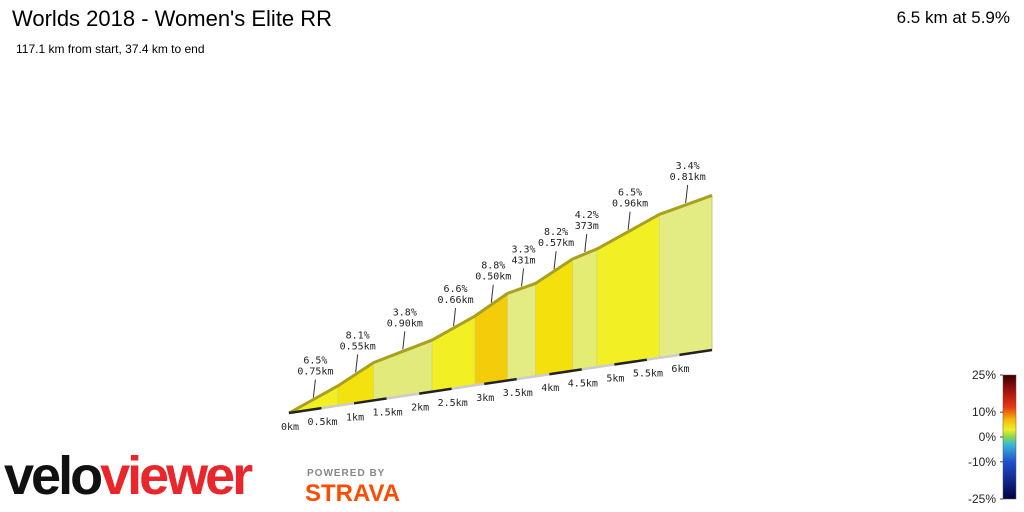 The height and width of the screenshot is (512, 1024). I want to click on segment-length-label: 0.55km, so click(358, 346).